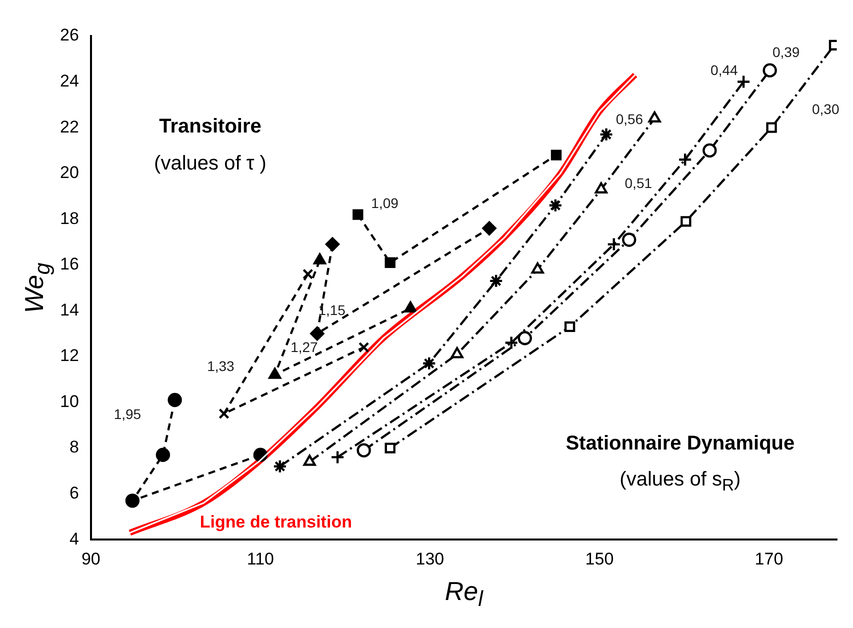 The height and width of the screenshot is (628, 853). What do you see at coordinates (304, 347) in the screenshot?
I see `annotation: 1,27` at bounding box center [304, 347].